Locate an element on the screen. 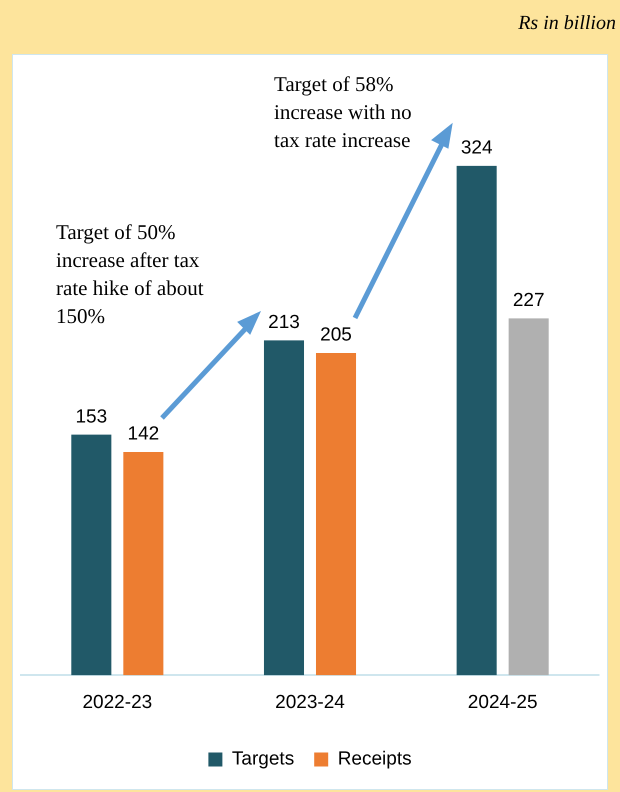  data-label: 227 is located at coordinates (528, 301).